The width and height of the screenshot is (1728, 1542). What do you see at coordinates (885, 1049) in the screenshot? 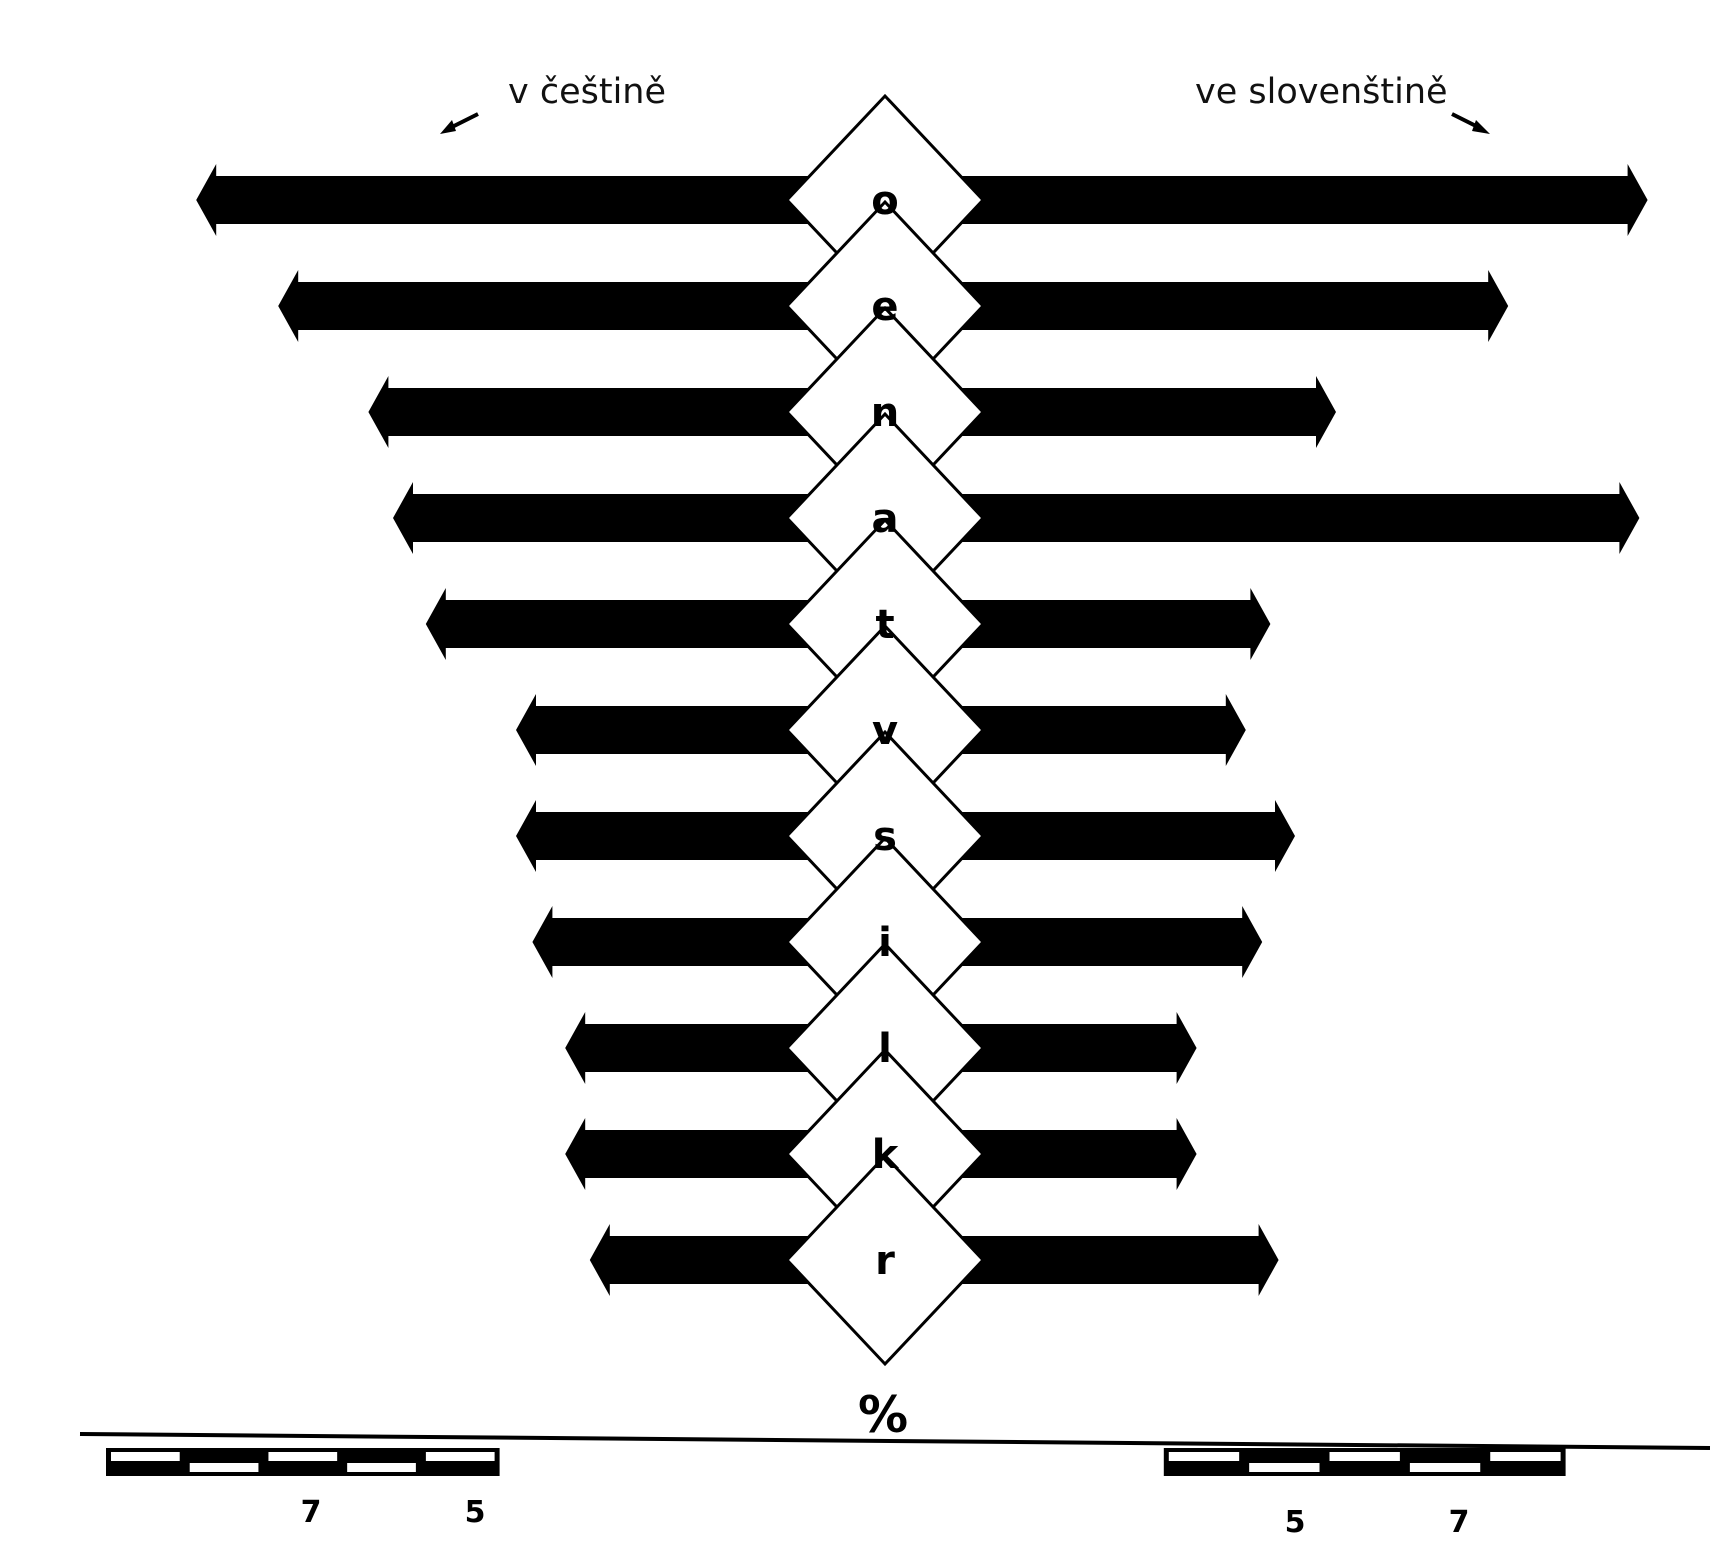
I see `letter-label-l: l` at bounding box center [885, 1049].